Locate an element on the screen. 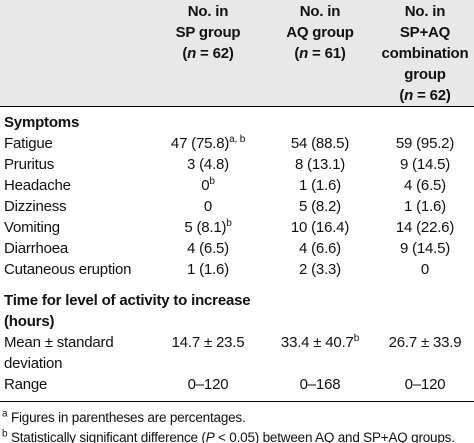  data-row: Pruritus 3 (4.8) 8 (13.1) 9 (14.5) is located at coordinates (237, 164).